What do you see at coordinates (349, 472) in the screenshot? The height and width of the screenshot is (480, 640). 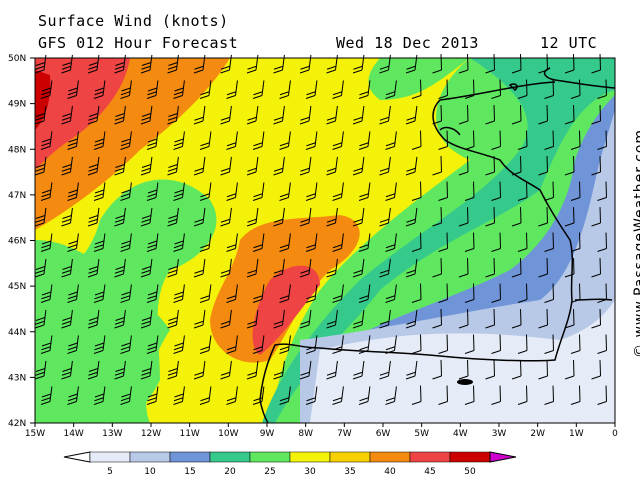 I see `legend-label: 35` at bounding box center [349, 472].